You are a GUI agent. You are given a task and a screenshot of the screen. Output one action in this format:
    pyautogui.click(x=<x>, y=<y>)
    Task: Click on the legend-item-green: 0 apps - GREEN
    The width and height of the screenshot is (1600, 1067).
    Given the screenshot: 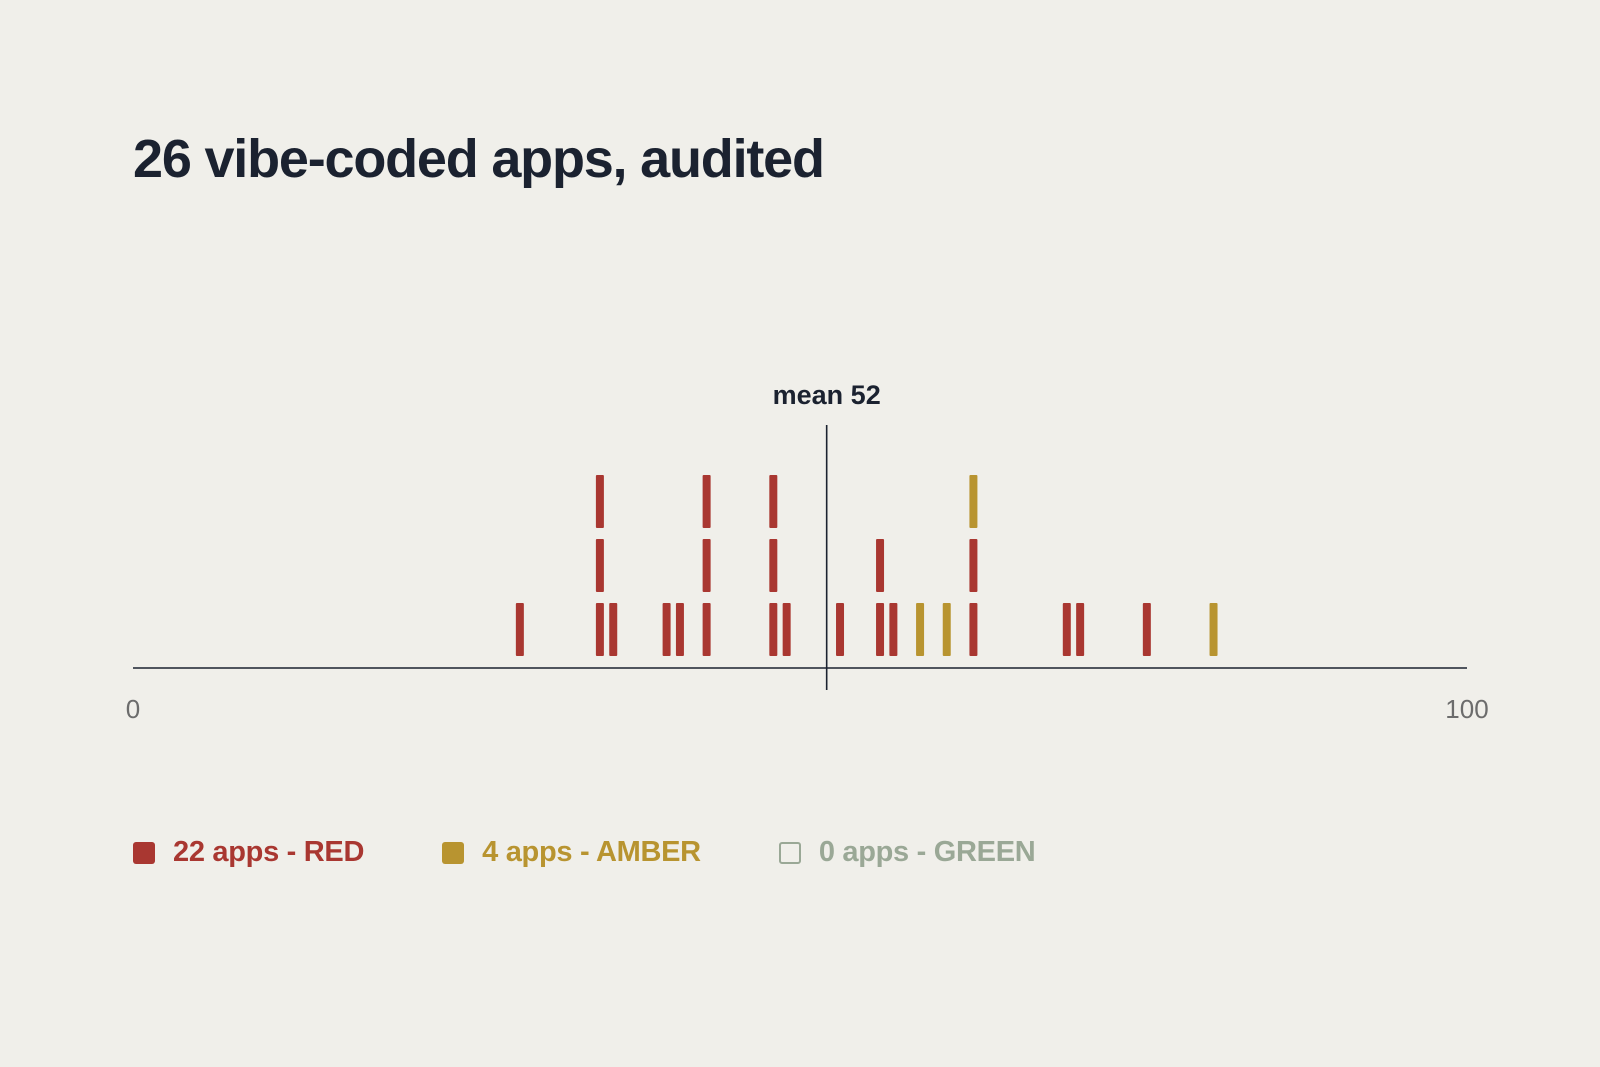 What is the action you would take?
    pyautogui.click(x=907, y=852)
    